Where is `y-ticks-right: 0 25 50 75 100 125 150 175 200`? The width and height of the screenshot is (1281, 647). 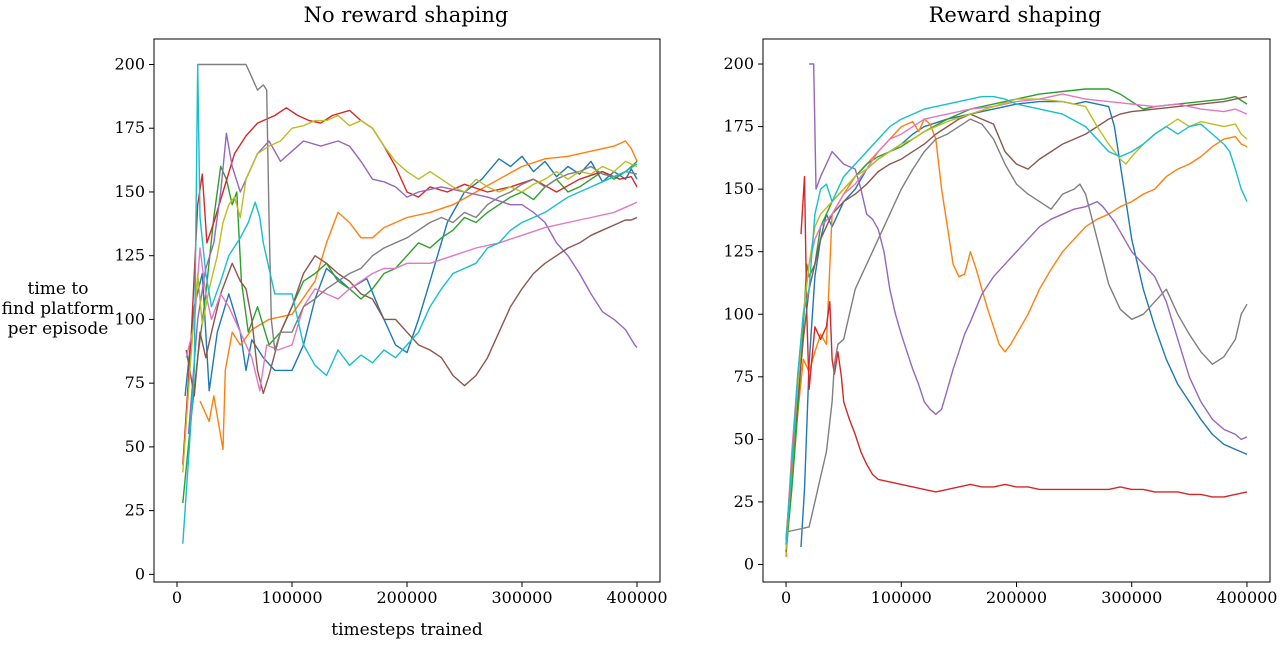
y-ticks-right: 0 25 50 75 100 125 150 175 200 is located at coordinates (743, 313).